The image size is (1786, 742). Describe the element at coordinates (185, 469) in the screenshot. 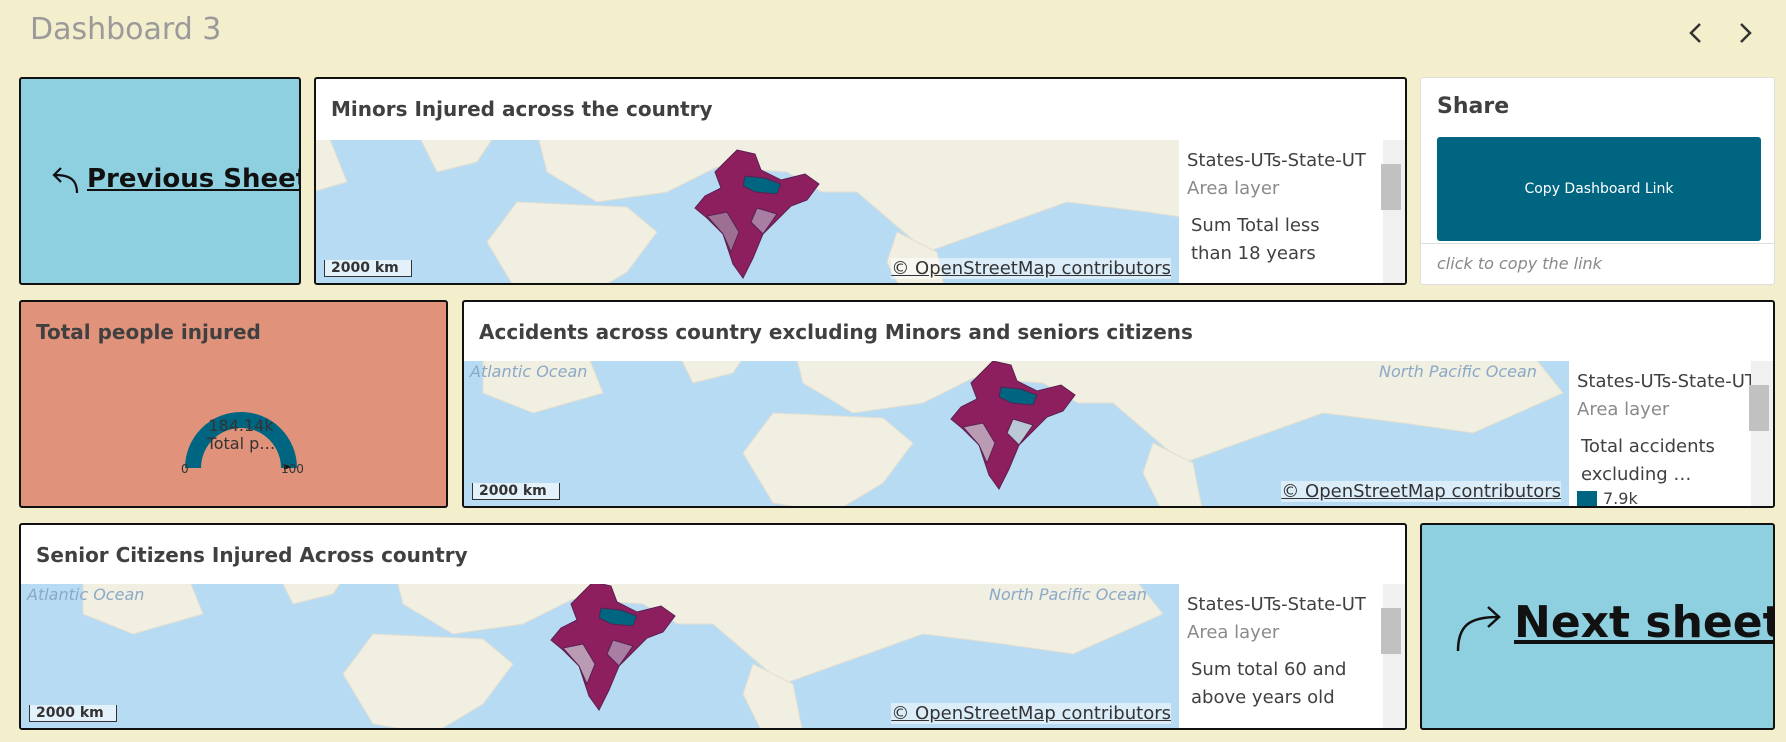

I see `gauge-min: 0` at that location.